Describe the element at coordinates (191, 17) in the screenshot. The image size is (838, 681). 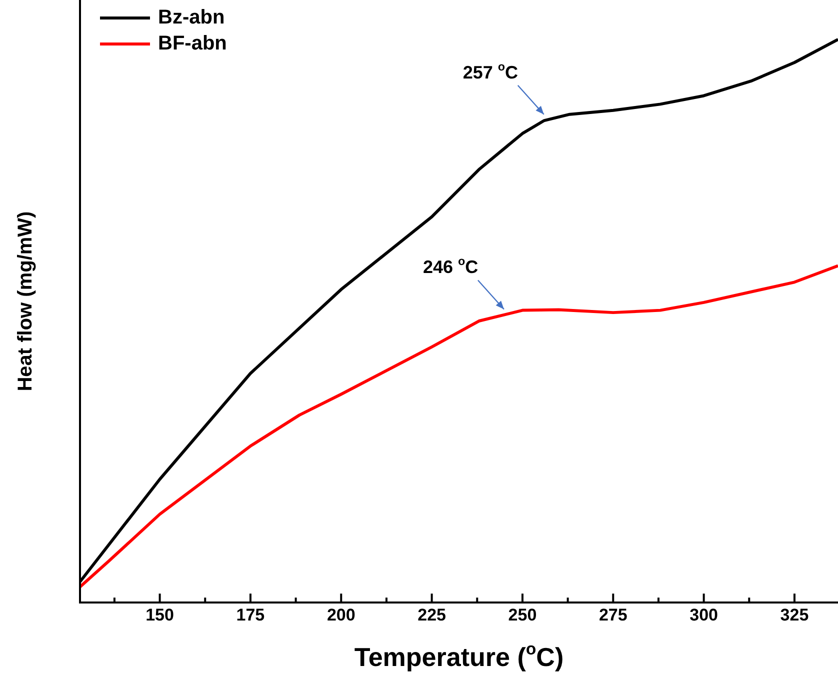
I see `legend-label: Bz-abn` at that location.